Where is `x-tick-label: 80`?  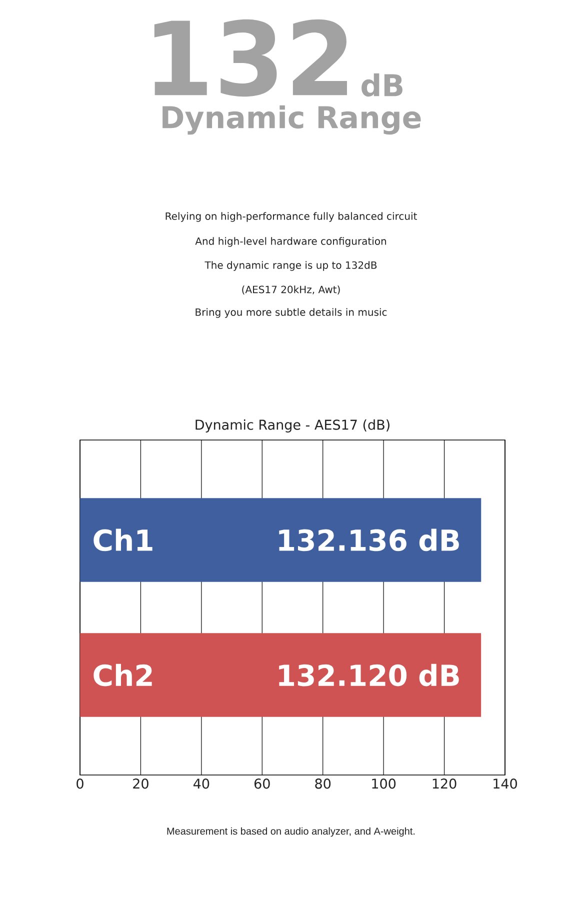
x-tick-label: 80 is located at coordinates (323, 783).